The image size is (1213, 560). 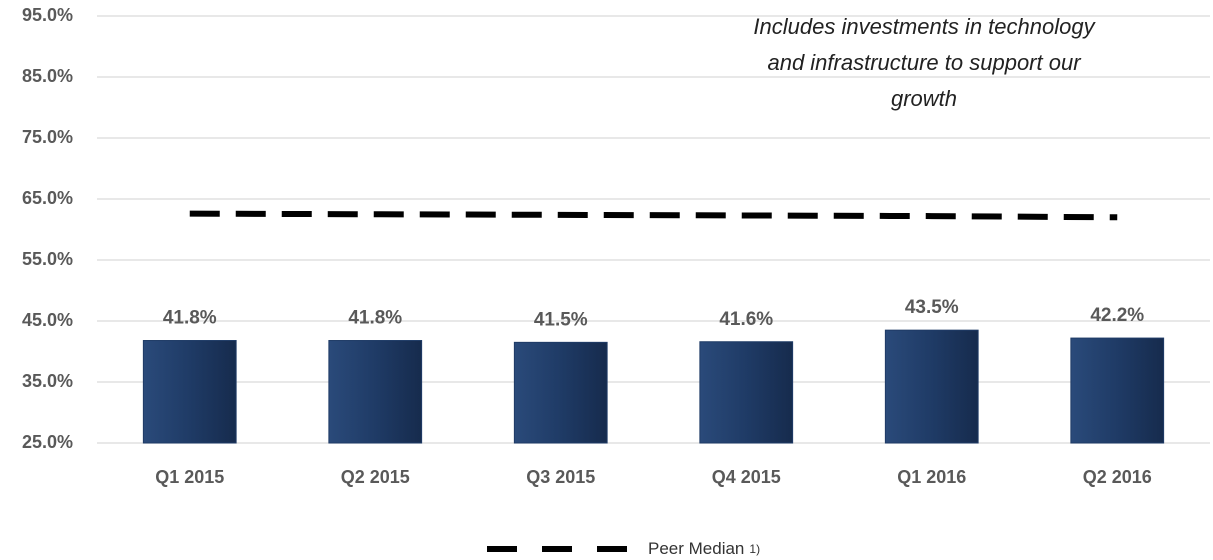 What do you see at coordinates (746, 319) in the screenshot?
I see `value-label: 41.6%` at bounding box center [746, 319].